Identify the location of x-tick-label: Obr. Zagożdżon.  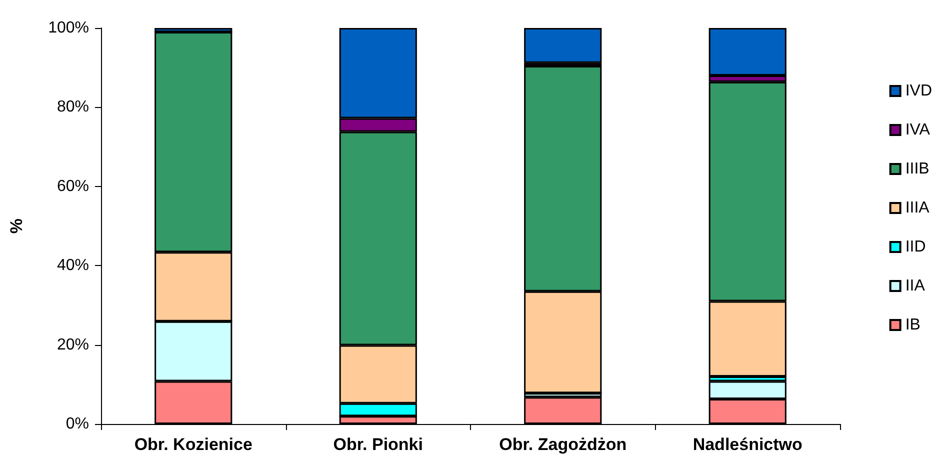
(563, 444).